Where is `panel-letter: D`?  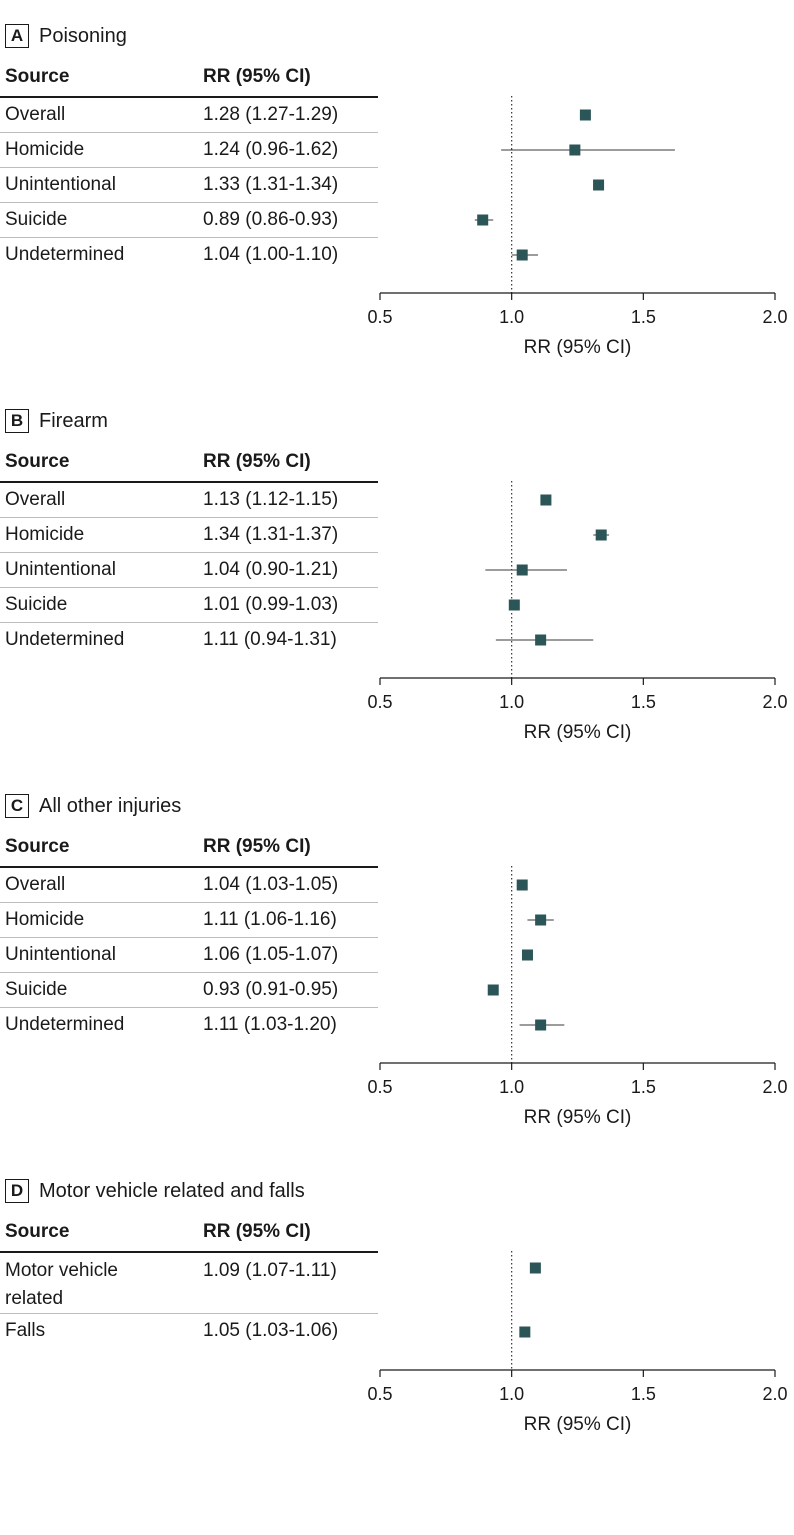
panel-letter: D is located at coordinates (17, 1191).